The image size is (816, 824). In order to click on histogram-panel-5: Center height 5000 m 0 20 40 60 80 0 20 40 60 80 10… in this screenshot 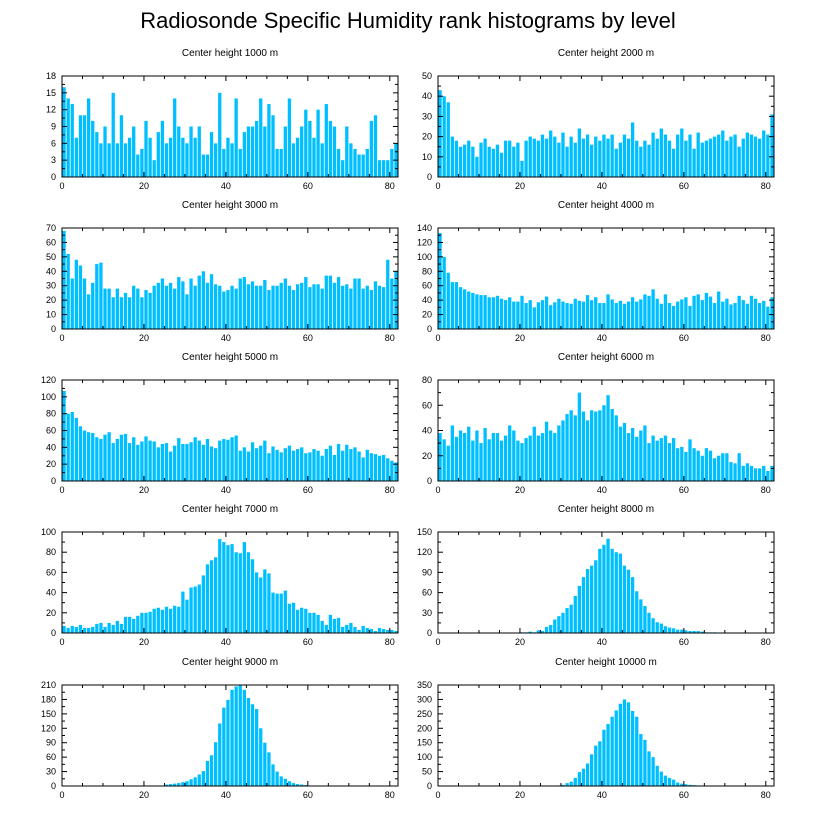, I will do `click(220, 423)`.